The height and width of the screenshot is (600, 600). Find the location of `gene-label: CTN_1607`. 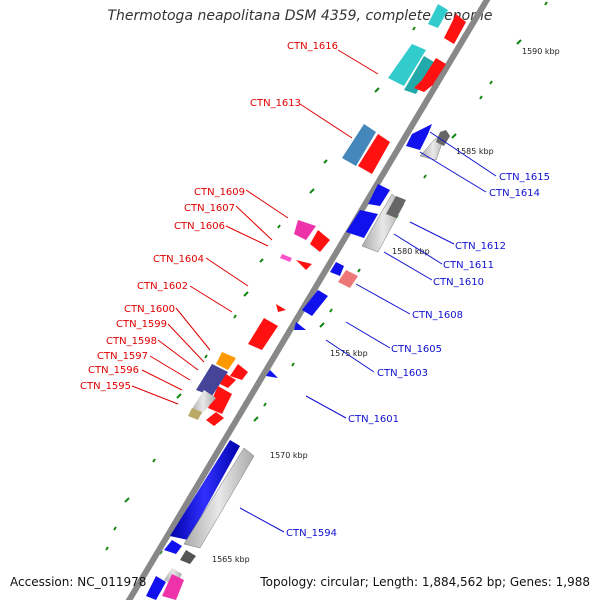

gene-label: CTN_1607 is located at coordinates (209, 208).